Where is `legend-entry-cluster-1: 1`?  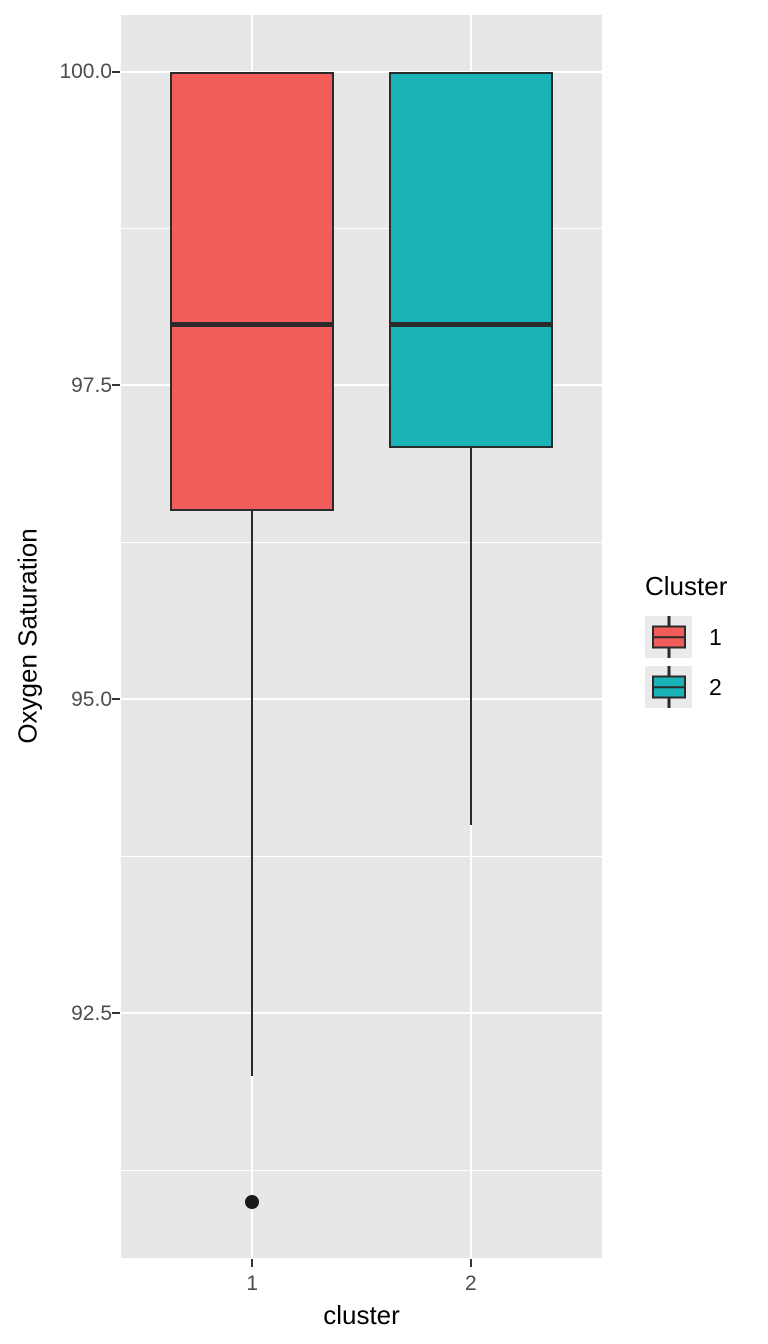 legend-entry-cluster-1: 1 is located at coordinates (686, 637).